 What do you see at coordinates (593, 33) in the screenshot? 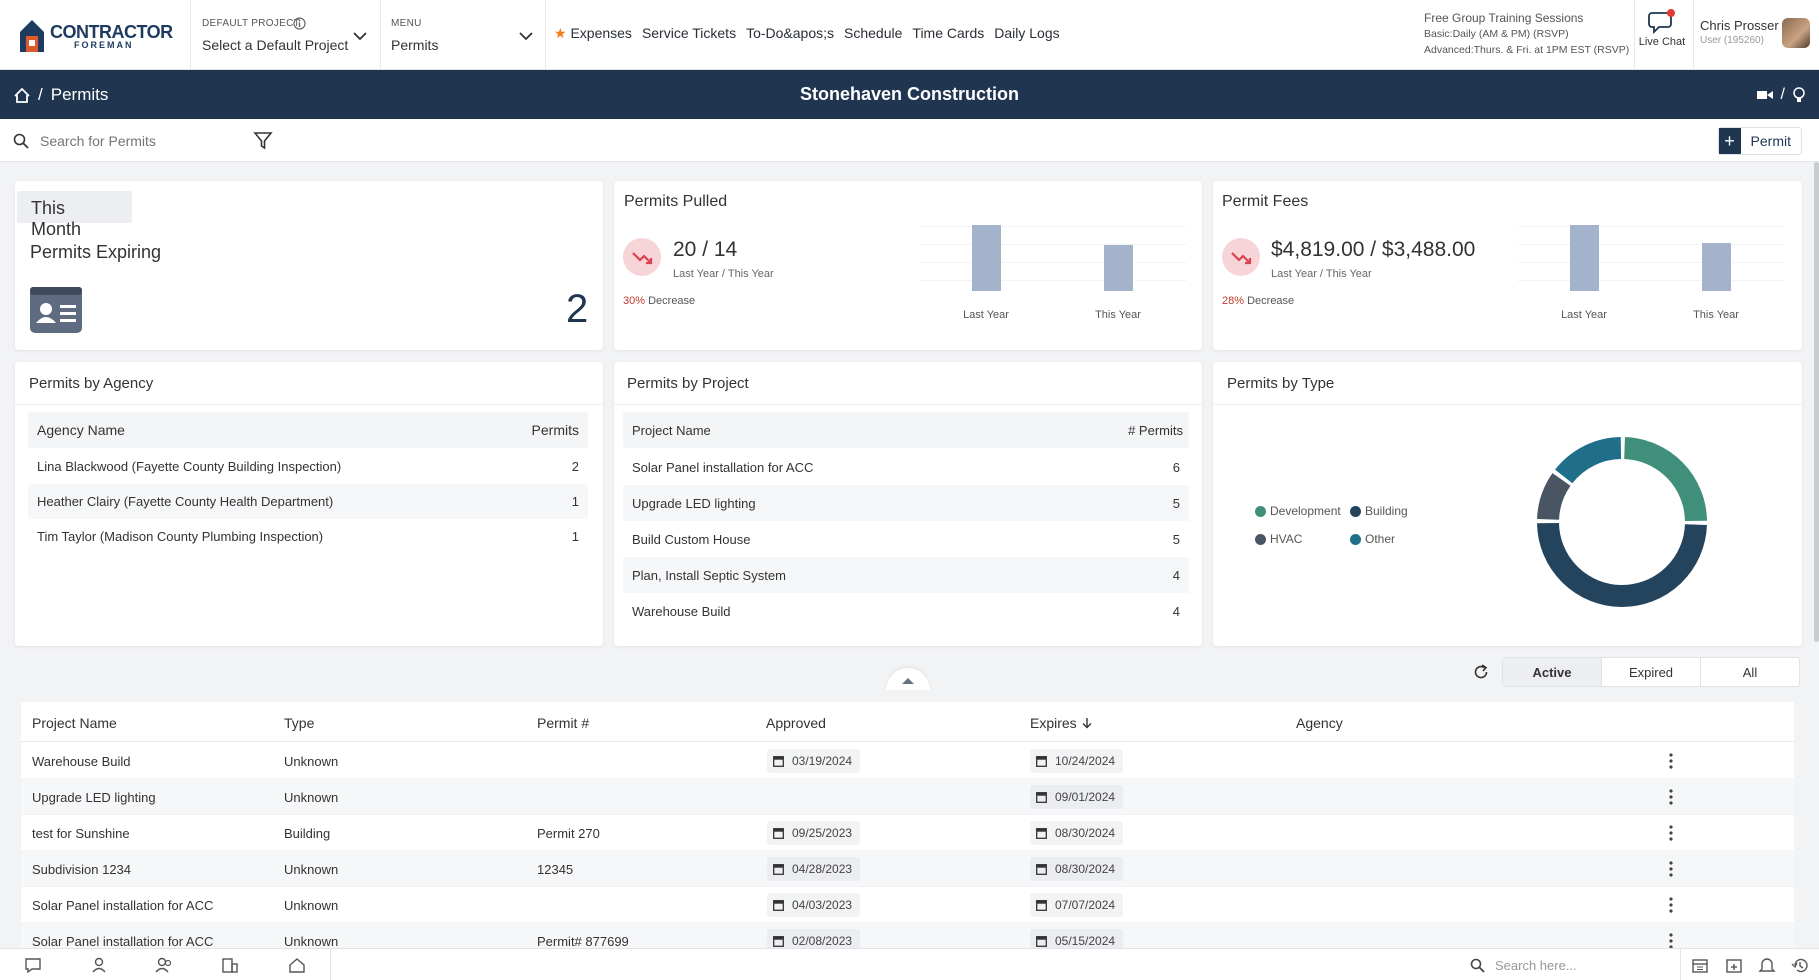
I see `nav-expenses: ★ Expenses` at bounding box center [593, 33].